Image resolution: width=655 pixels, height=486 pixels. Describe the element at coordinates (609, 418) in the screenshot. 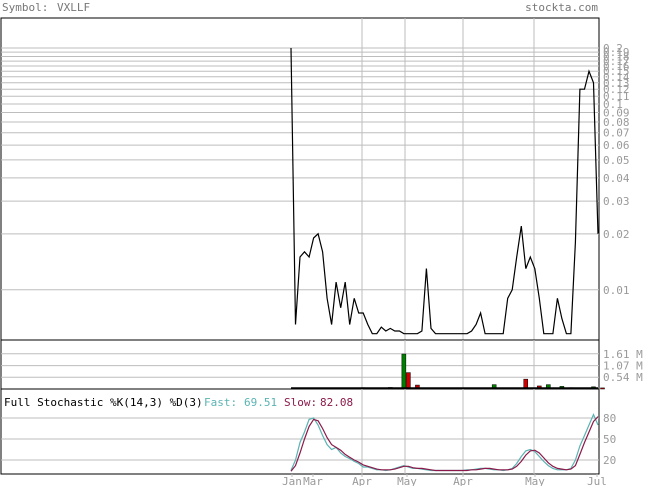

I see `stochastic-tick-label: 80` at that location.